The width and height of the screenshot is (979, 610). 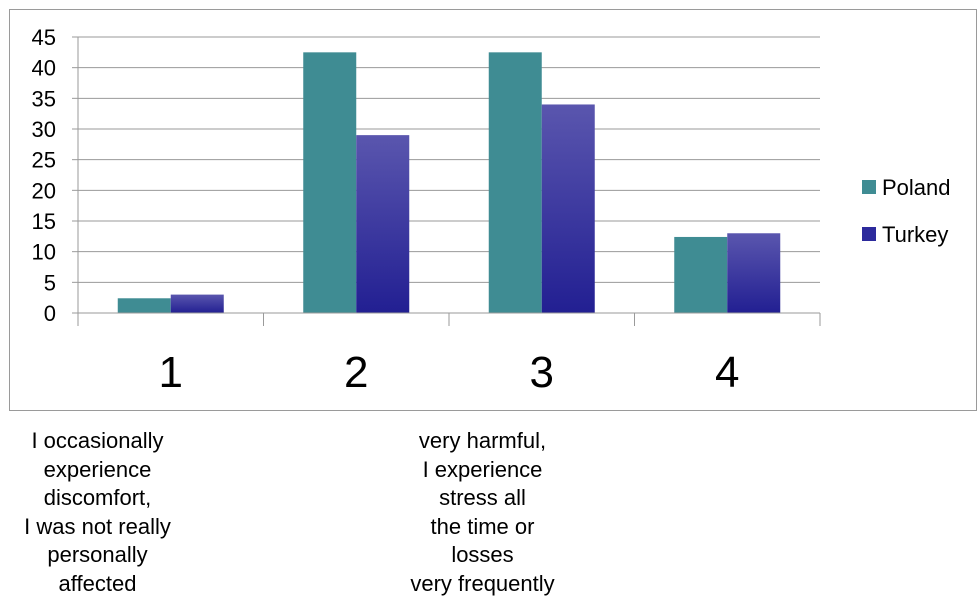 What do you see at coordinates (44, 221) in the screenshot?
I see `y-tick-label: 15` at bounding box center [44, 221].